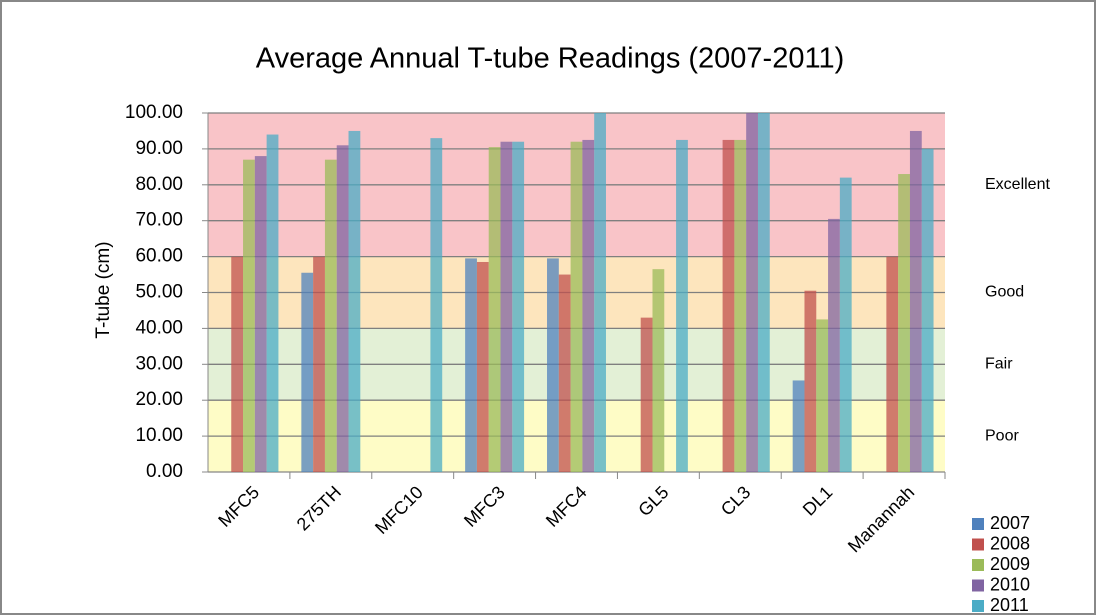 Image resolution: width=1096 pixels, height=615 pixels. What do you see at coordinates (1004, 292) in the screenshot?
I see `band-label: Good` at bounding box center [1004, 292].